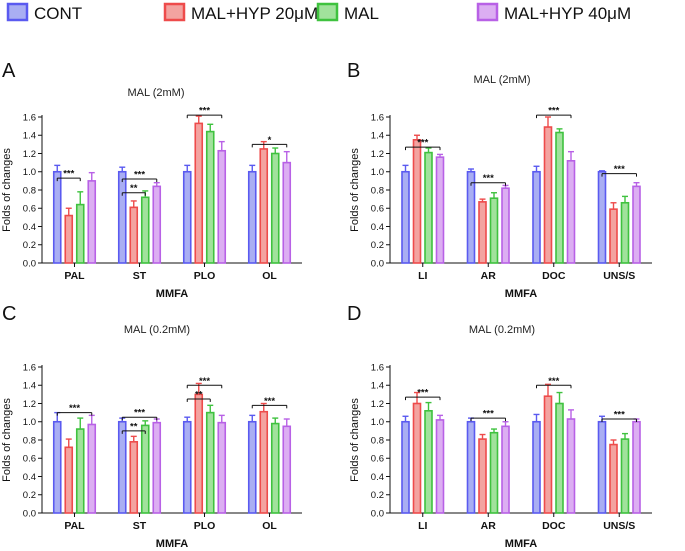 The image size is (685, 551). Describe the element at coordinates (571, 212) in the screenshot. I see `panel-b-bar-doc-mal-hyp-40-m` at that location.